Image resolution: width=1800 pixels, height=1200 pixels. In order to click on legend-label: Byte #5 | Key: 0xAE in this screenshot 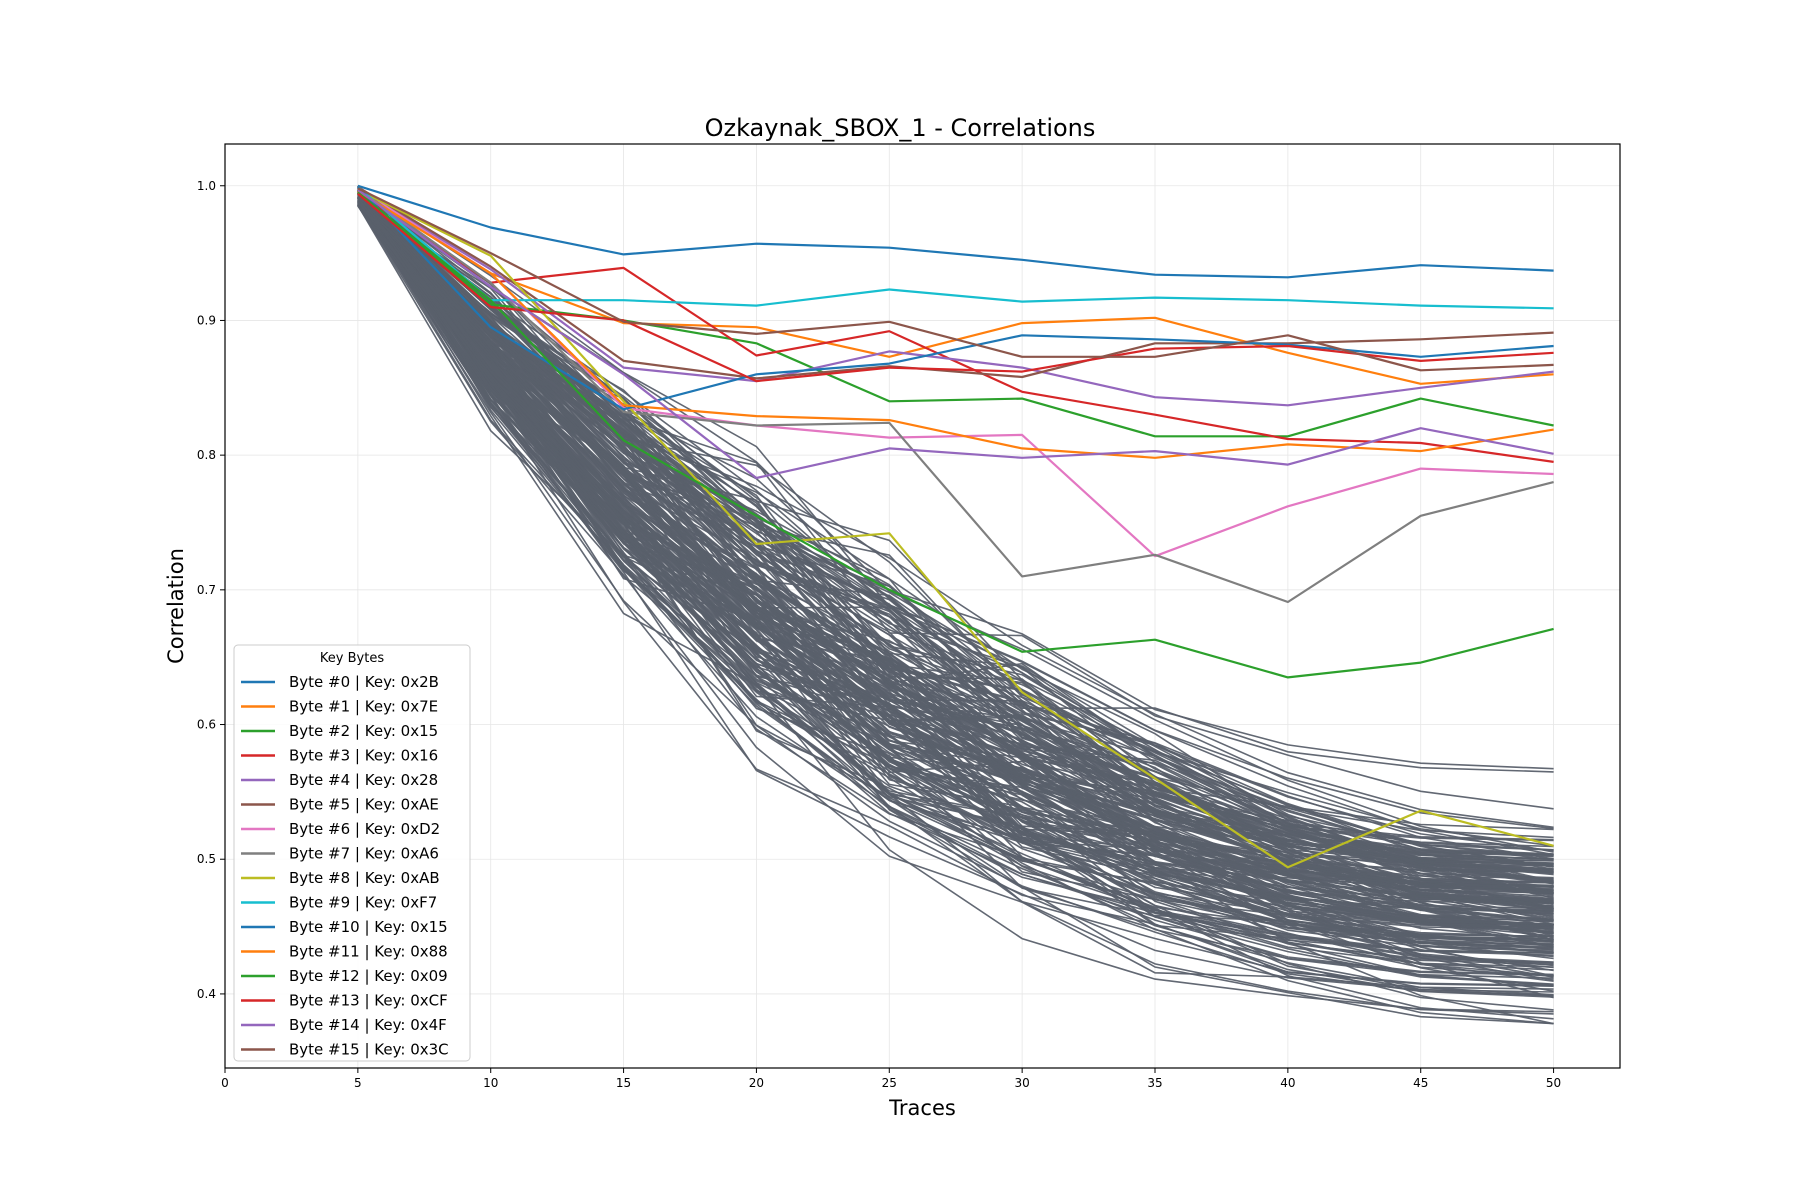, I will do `click(364, 805)`.